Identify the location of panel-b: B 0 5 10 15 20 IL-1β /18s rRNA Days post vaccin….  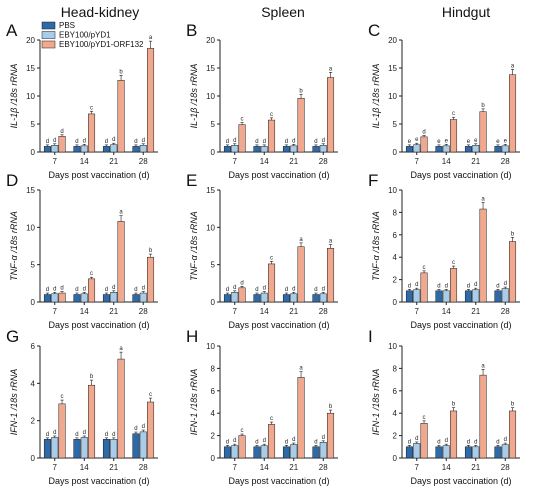
(262, 100).